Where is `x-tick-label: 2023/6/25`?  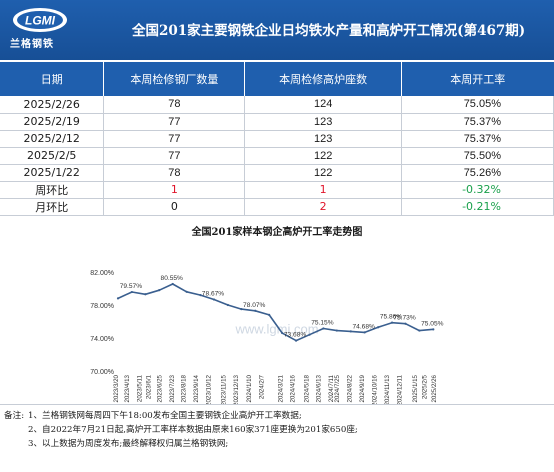 x-tick-label: 2023/6/25 is located at coordinates (160, 388).